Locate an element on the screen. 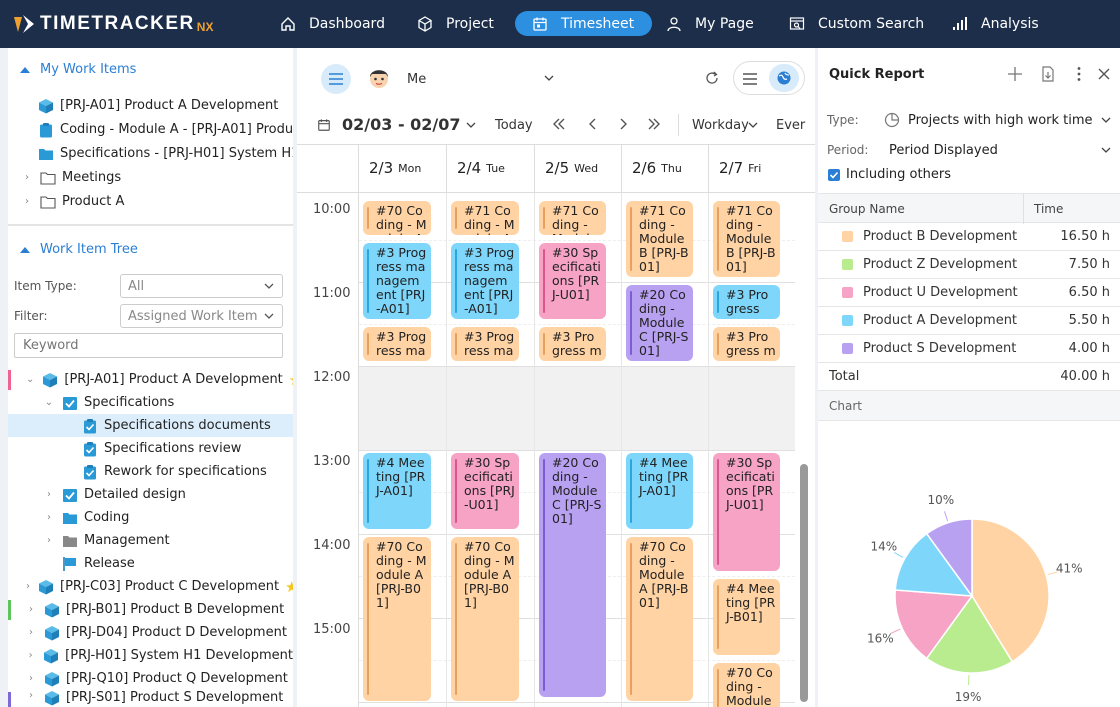 Image resolution: width=1120 pixels, height=707 pixels. avatar is located at coordinates (379, 78).